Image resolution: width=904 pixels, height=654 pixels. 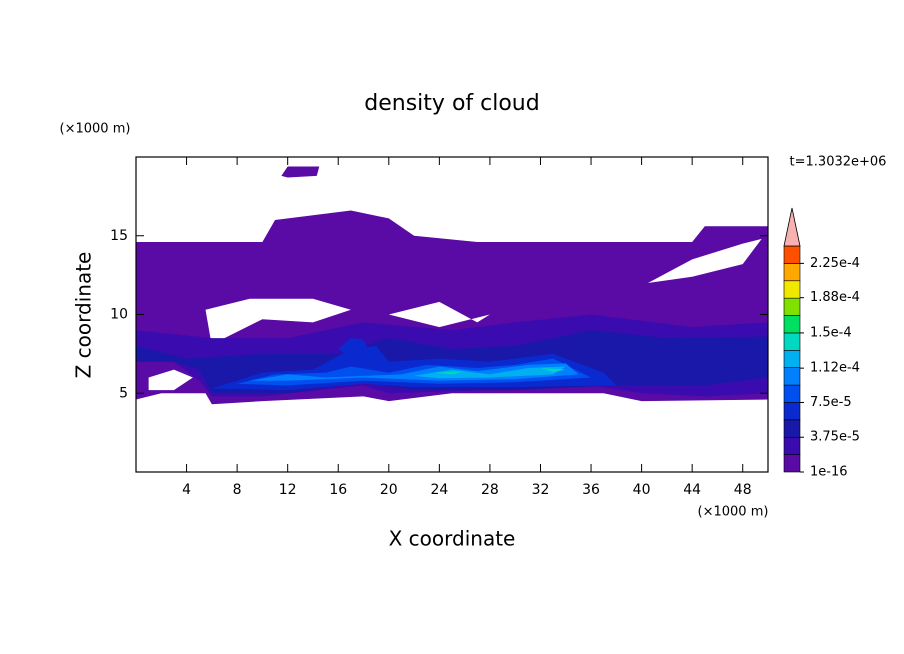 I want to click on y-tick-label: 5, so click(x=123, y=393).